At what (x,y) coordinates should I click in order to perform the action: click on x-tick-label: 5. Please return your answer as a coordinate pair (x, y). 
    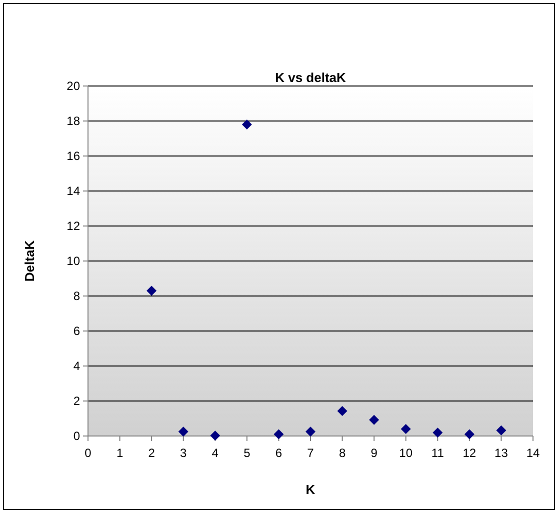
    Looking at the image, I should click on (247, 453).